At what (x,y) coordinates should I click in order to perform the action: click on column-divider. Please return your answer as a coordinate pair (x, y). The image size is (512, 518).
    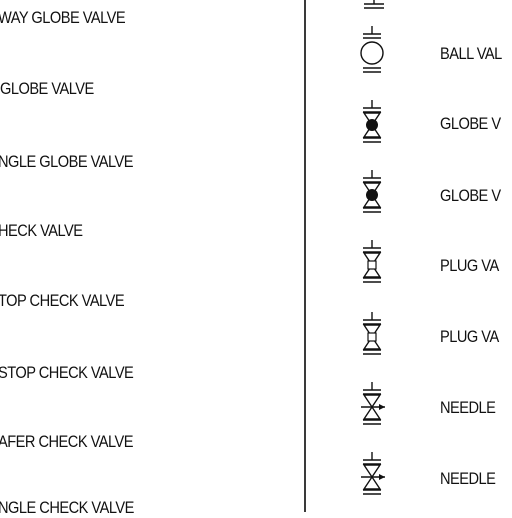
    Looking at the image, I should click on (305, 256).